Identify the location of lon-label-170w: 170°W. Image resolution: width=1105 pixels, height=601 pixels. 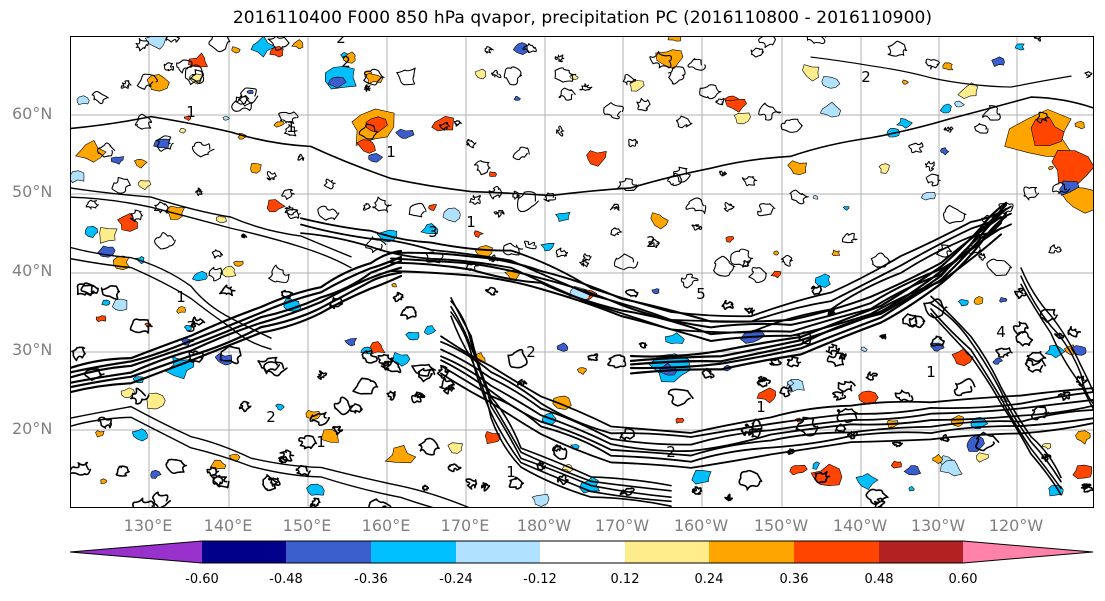
(622, 525).